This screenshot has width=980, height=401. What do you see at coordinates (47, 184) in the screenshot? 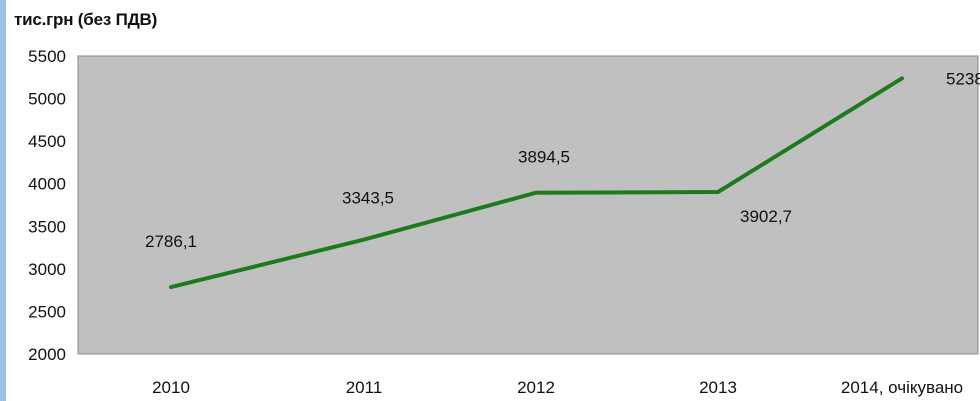
I see `y-tick-label: 4000` at bounding box center [47, 184].